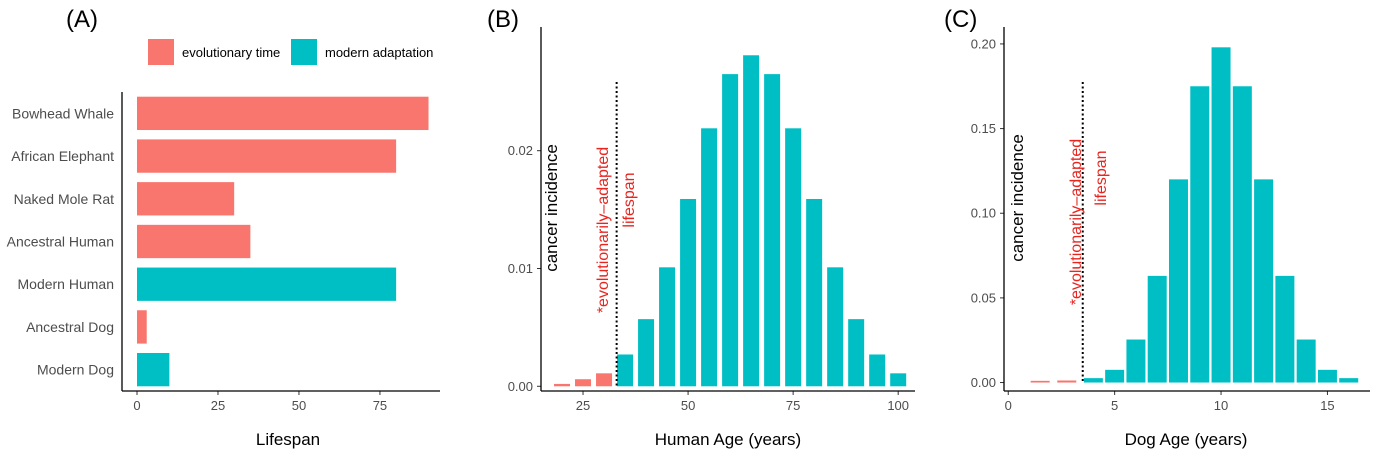 This screenshot has height=453, width=1400. What do you see at coordinates (983, 297) in the screenshot?
I see `y-tick-label: 0.05` at bounding box center [983, 297].